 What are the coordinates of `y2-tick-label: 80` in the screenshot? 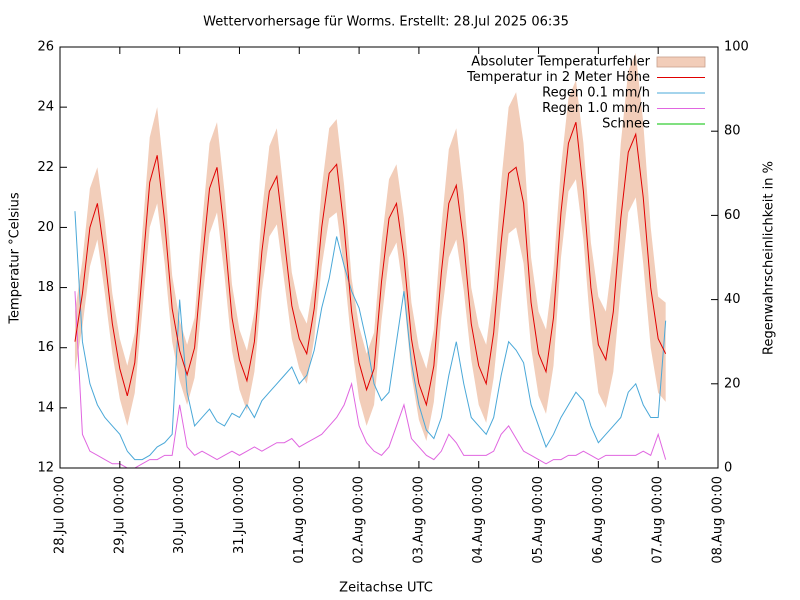 It's located at (732, 131).